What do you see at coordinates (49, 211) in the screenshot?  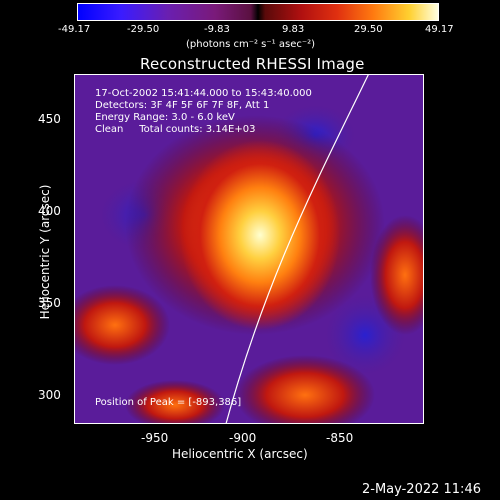 I see `y-tick: 400` at bounding box center [49, 211].